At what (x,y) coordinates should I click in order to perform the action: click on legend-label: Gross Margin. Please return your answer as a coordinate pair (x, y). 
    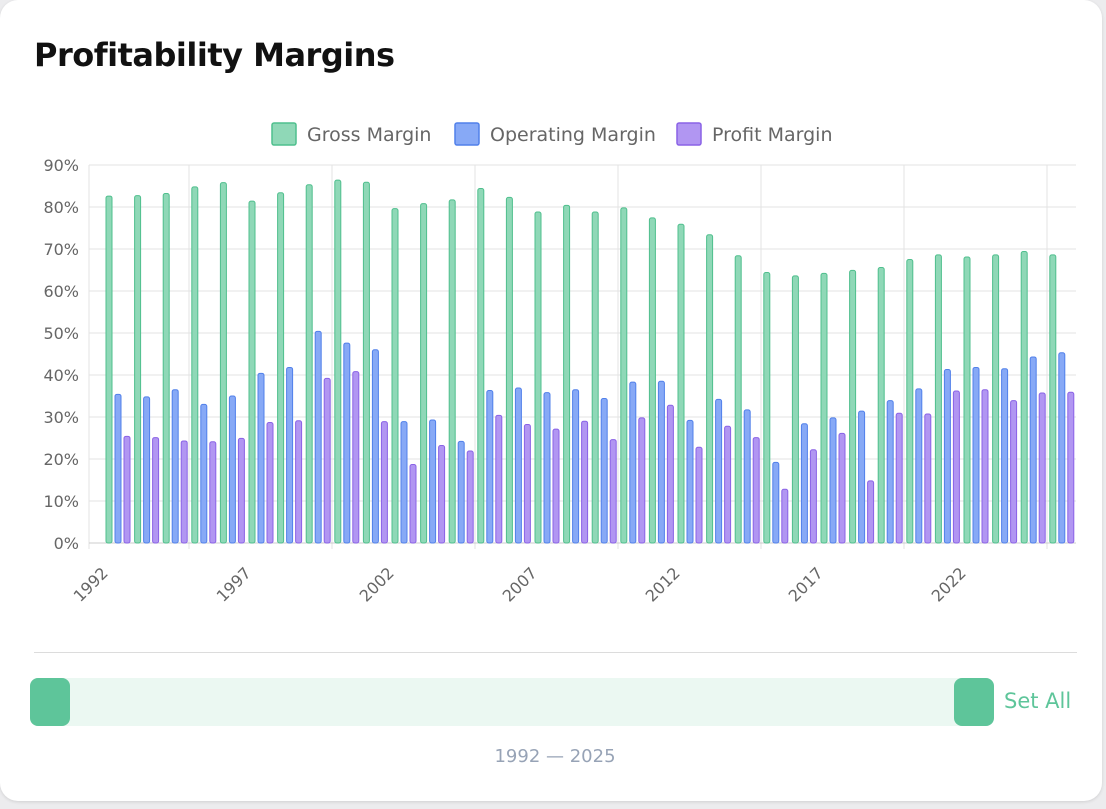
    Looking at the image, I should click on (369, 135).